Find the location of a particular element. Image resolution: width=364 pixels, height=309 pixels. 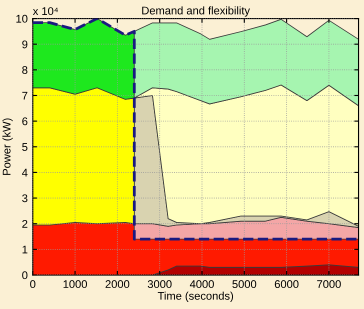

y-tick-label: 4 is located at coordinates (25, 172).